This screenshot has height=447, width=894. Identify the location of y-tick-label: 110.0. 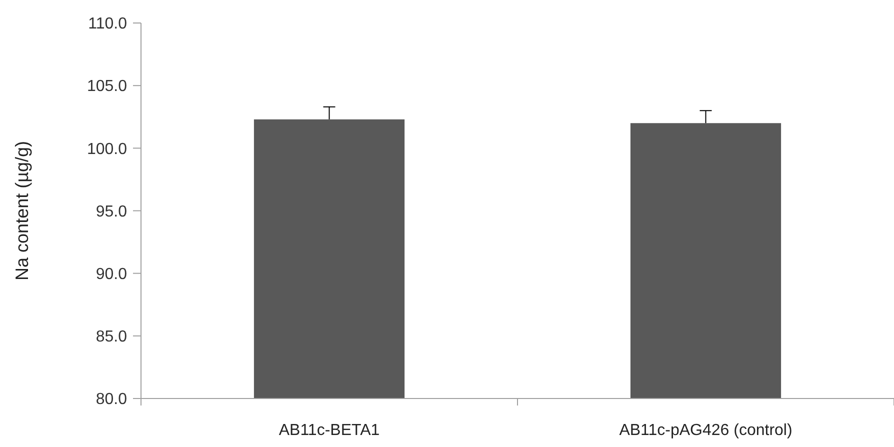
(108, 24).